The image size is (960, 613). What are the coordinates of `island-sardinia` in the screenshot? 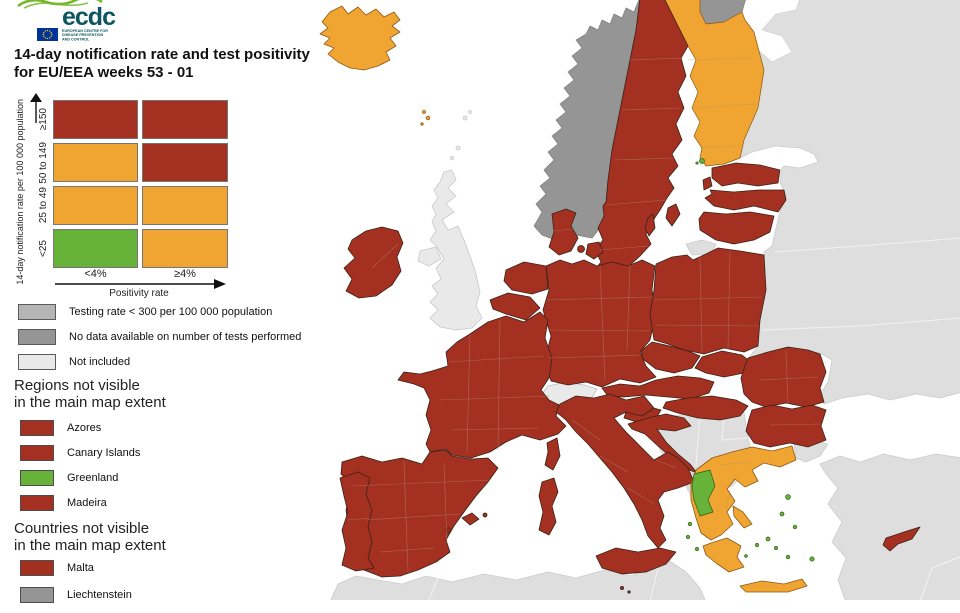 It's located at (548, 506).